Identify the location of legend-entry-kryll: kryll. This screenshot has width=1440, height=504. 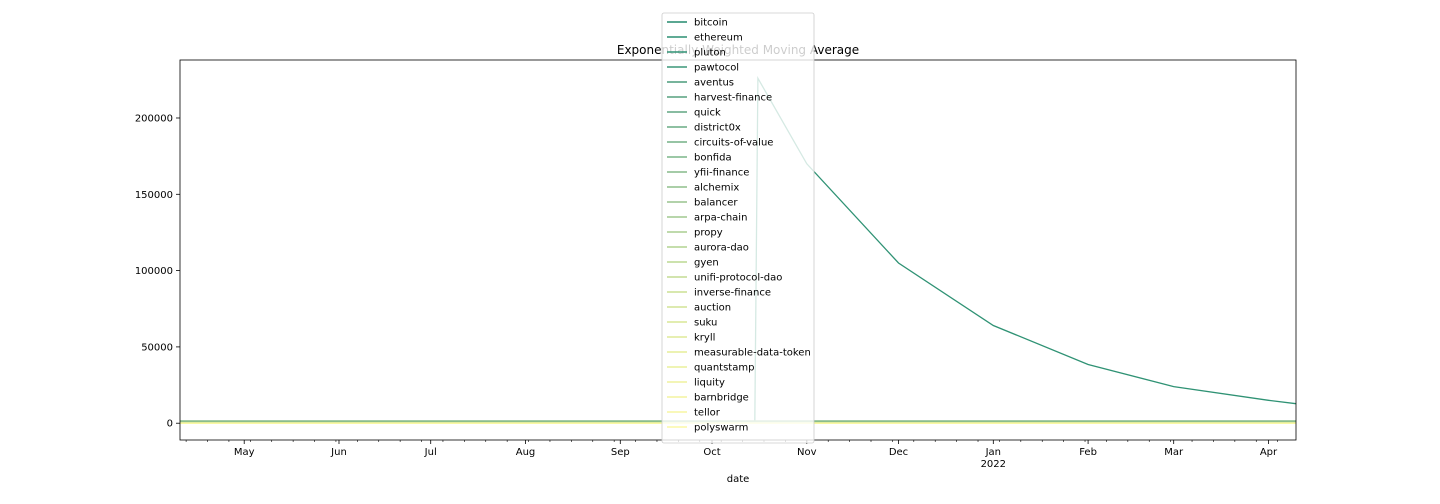
(704, 338).